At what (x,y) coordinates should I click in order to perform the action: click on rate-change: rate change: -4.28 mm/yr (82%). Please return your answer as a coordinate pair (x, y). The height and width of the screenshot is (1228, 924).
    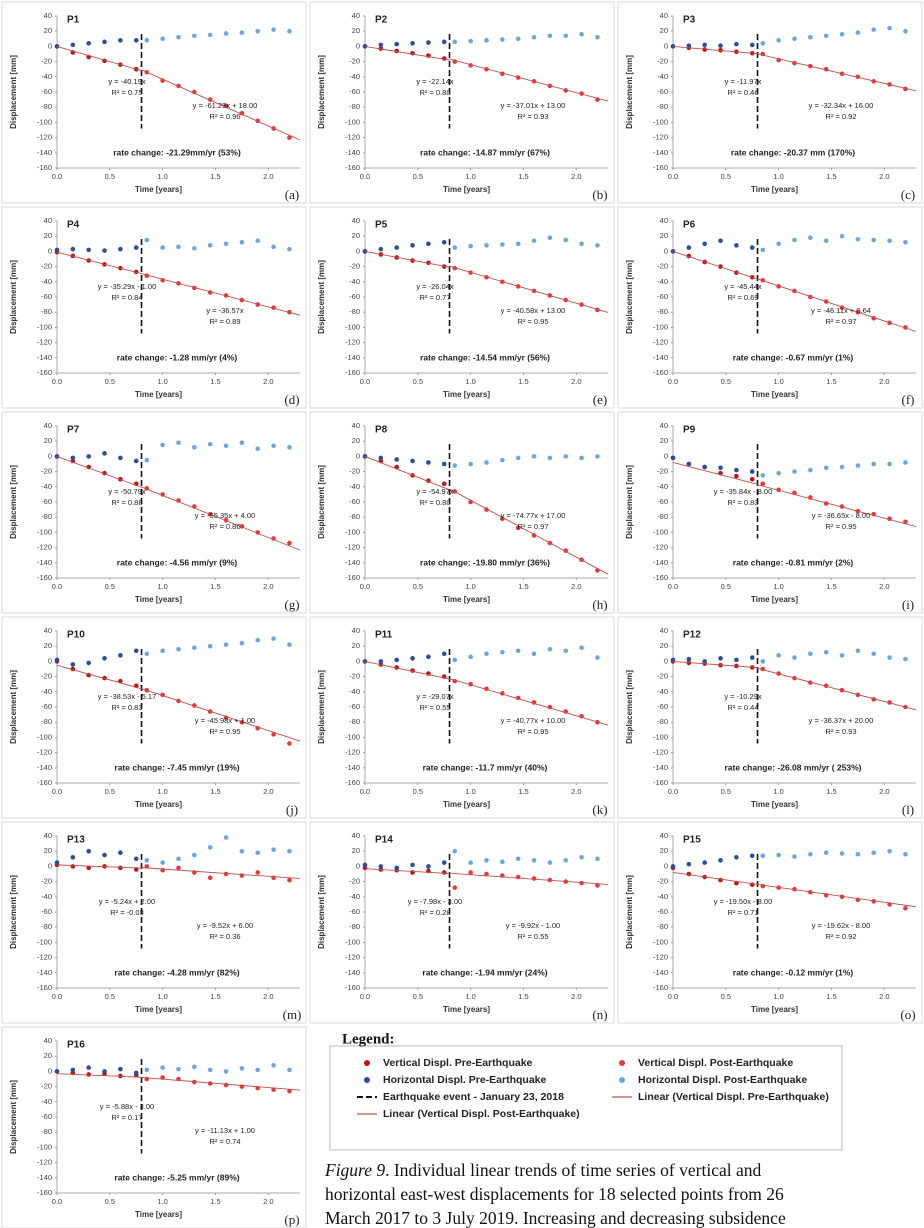
    Looking at the image, I should click on (176, 972).